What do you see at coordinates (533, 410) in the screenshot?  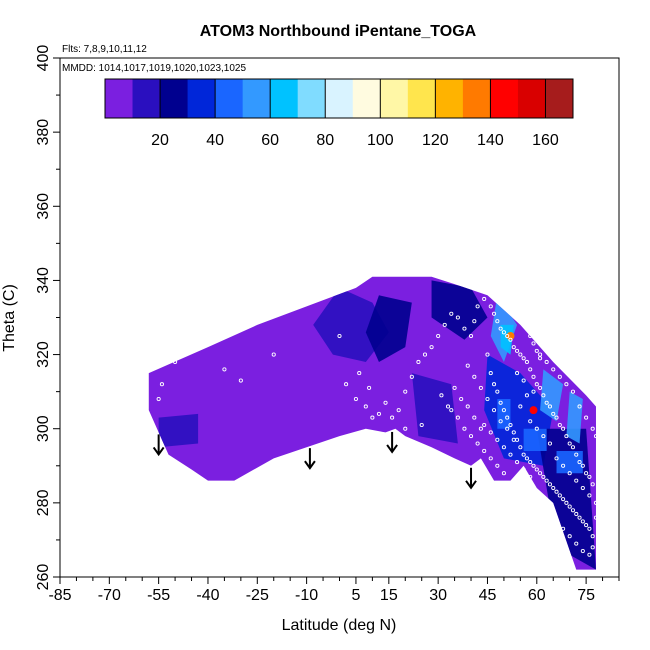 I see `heatmap-hotspot` at bounding box center [533, 410].